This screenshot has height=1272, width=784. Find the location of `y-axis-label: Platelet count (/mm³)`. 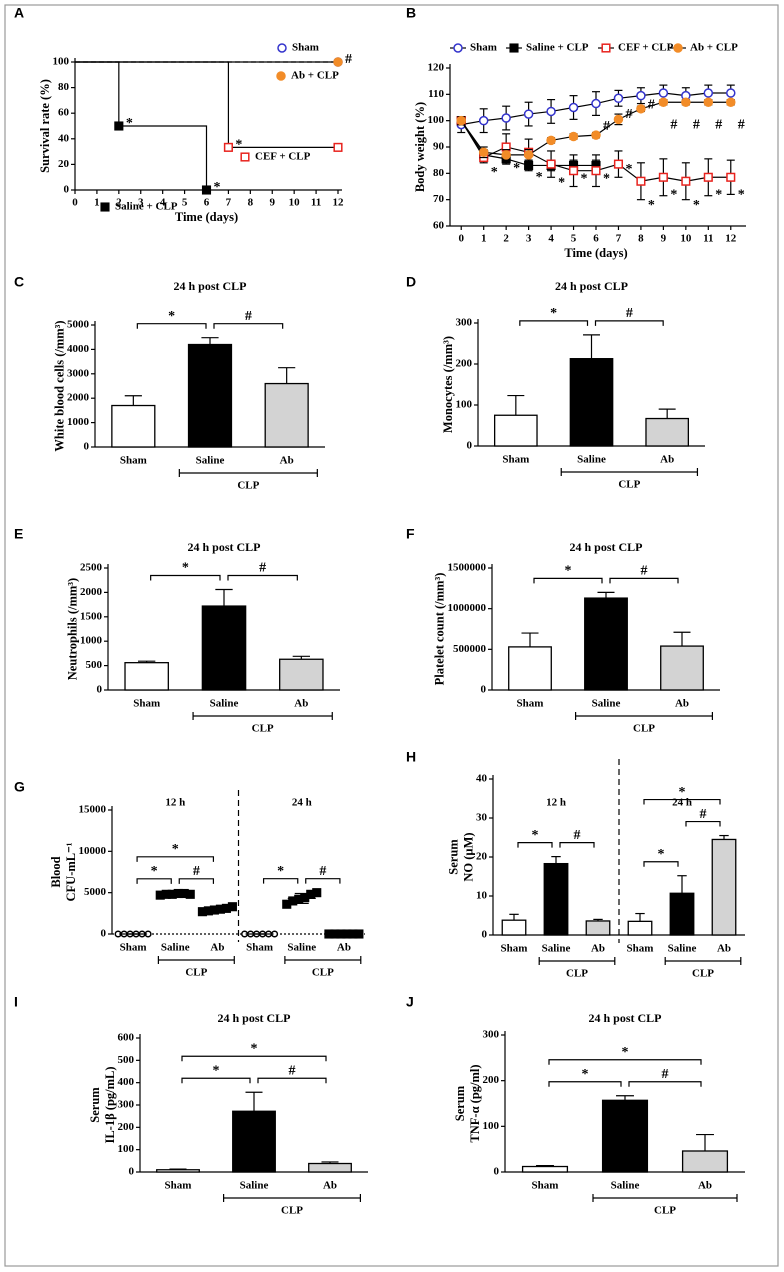

y-axis-label: Platelet count (/mm³) is located at coordinates (440, 629).